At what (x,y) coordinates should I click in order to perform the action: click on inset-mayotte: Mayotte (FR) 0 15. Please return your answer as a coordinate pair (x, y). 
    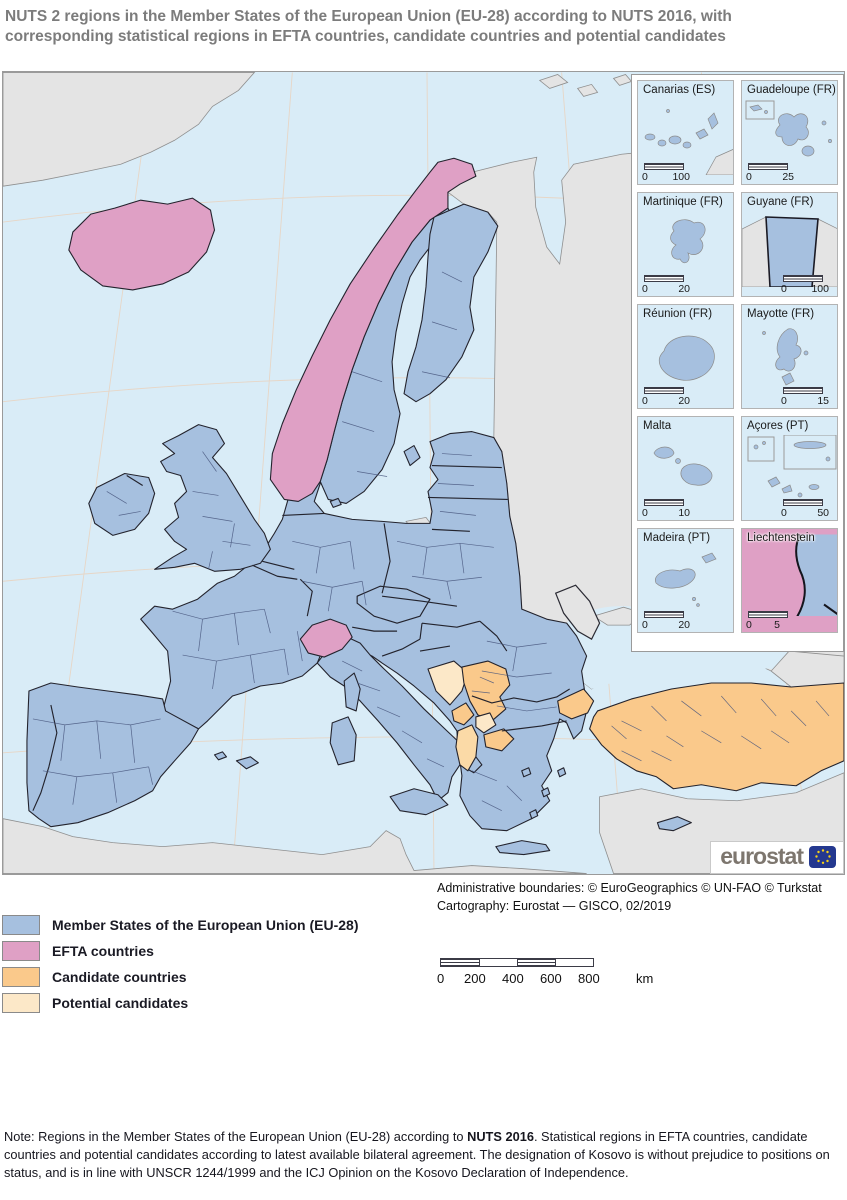
    Looking at the image, I should click on (789, 356).